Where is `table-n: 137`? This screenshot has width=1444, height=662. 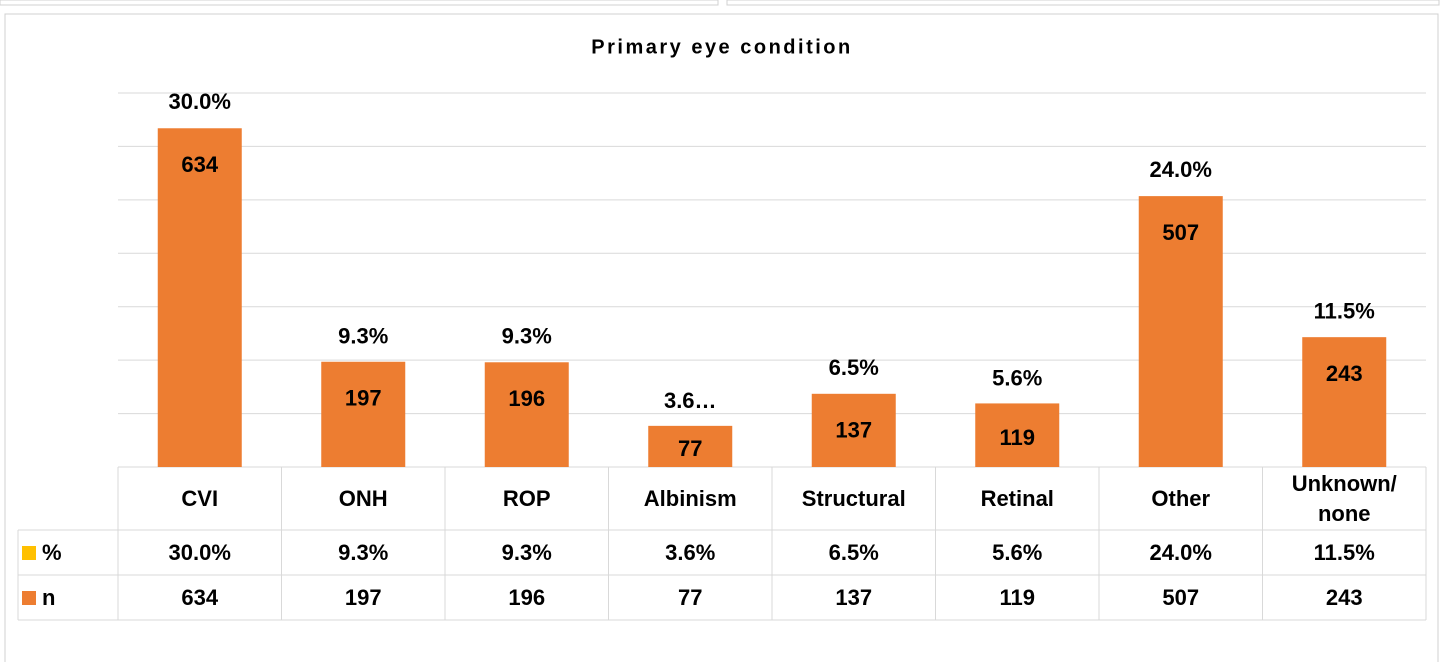
table-n: 137 is located at coordinates (854, 597).